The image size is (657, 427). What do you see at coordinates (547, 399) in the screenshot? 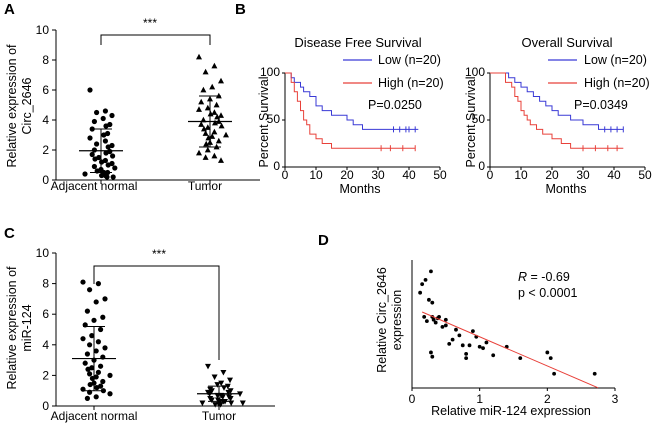
I see `x-tick-label: 2` at bounding box center [547, 399].